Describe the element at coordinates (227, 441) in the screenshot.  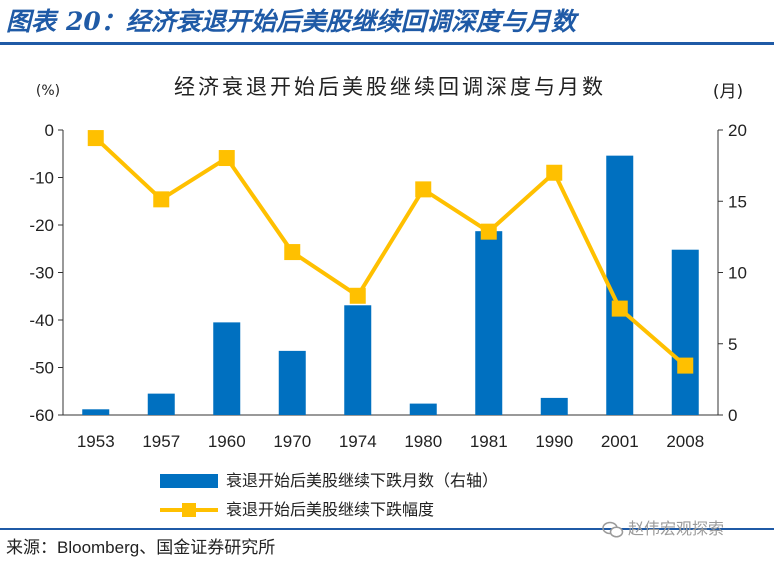
I see `x-tick-label: 1960` at that location.